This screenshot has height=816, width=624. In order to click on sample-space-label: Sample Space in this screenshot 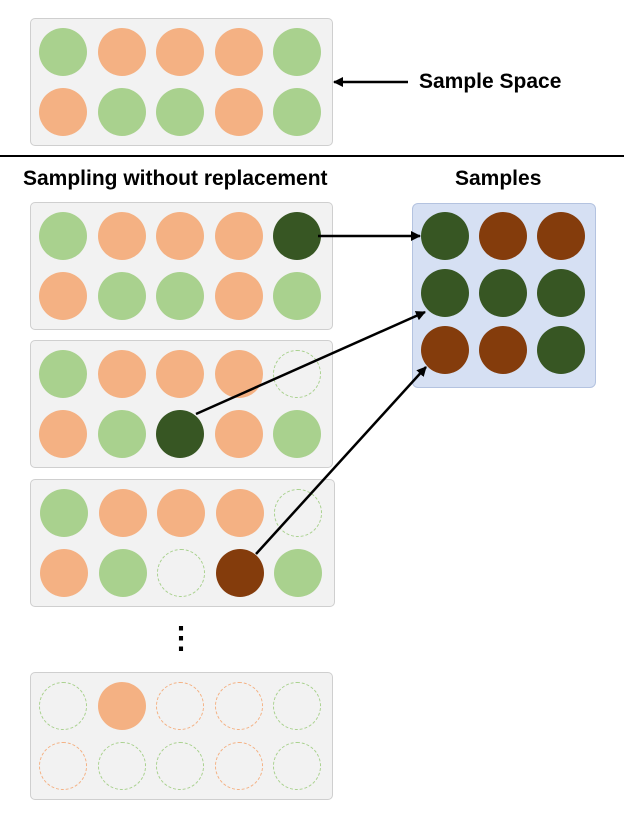, I will do `click(490, 81)`.